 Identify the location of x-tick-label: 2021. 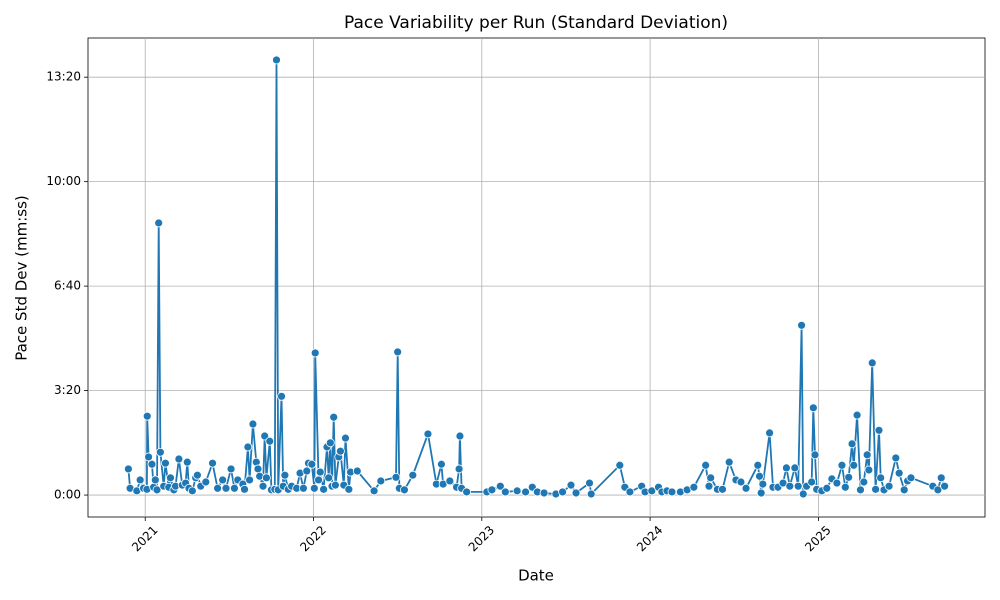
(144, 538).